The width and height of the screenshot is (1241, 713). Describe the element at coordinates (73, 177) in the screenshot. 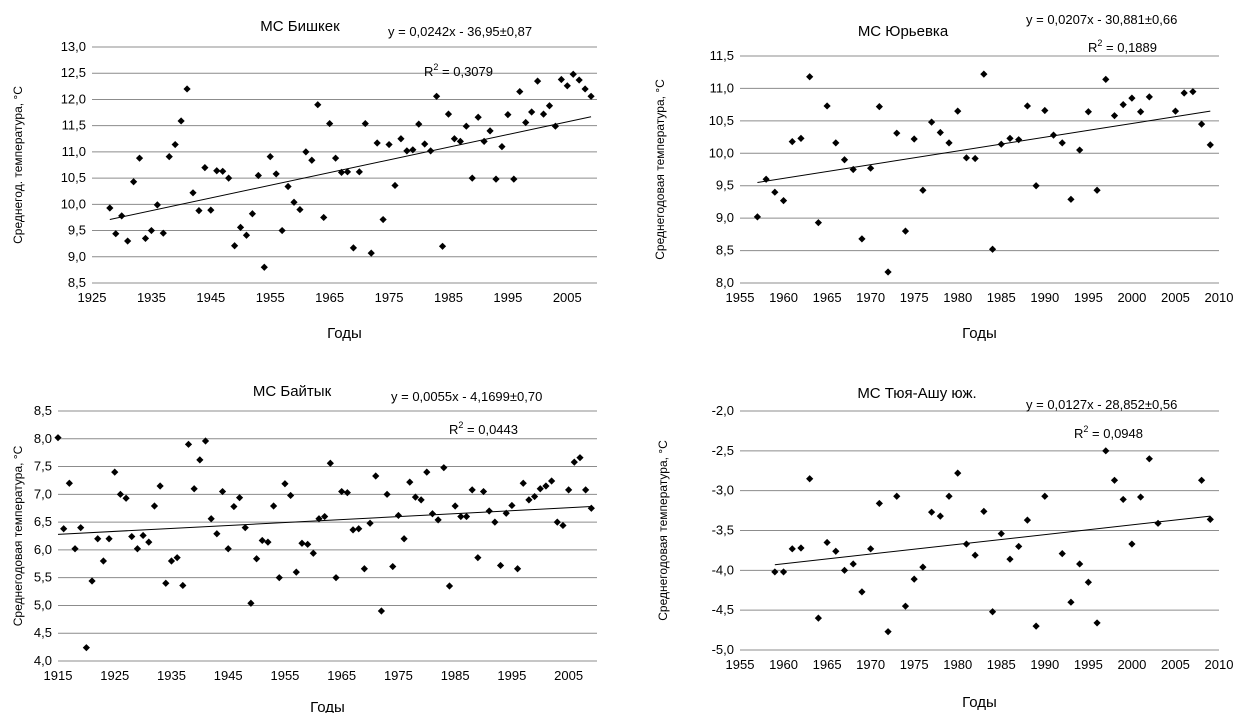

I see `y-tick-label: 10,5` at that location.